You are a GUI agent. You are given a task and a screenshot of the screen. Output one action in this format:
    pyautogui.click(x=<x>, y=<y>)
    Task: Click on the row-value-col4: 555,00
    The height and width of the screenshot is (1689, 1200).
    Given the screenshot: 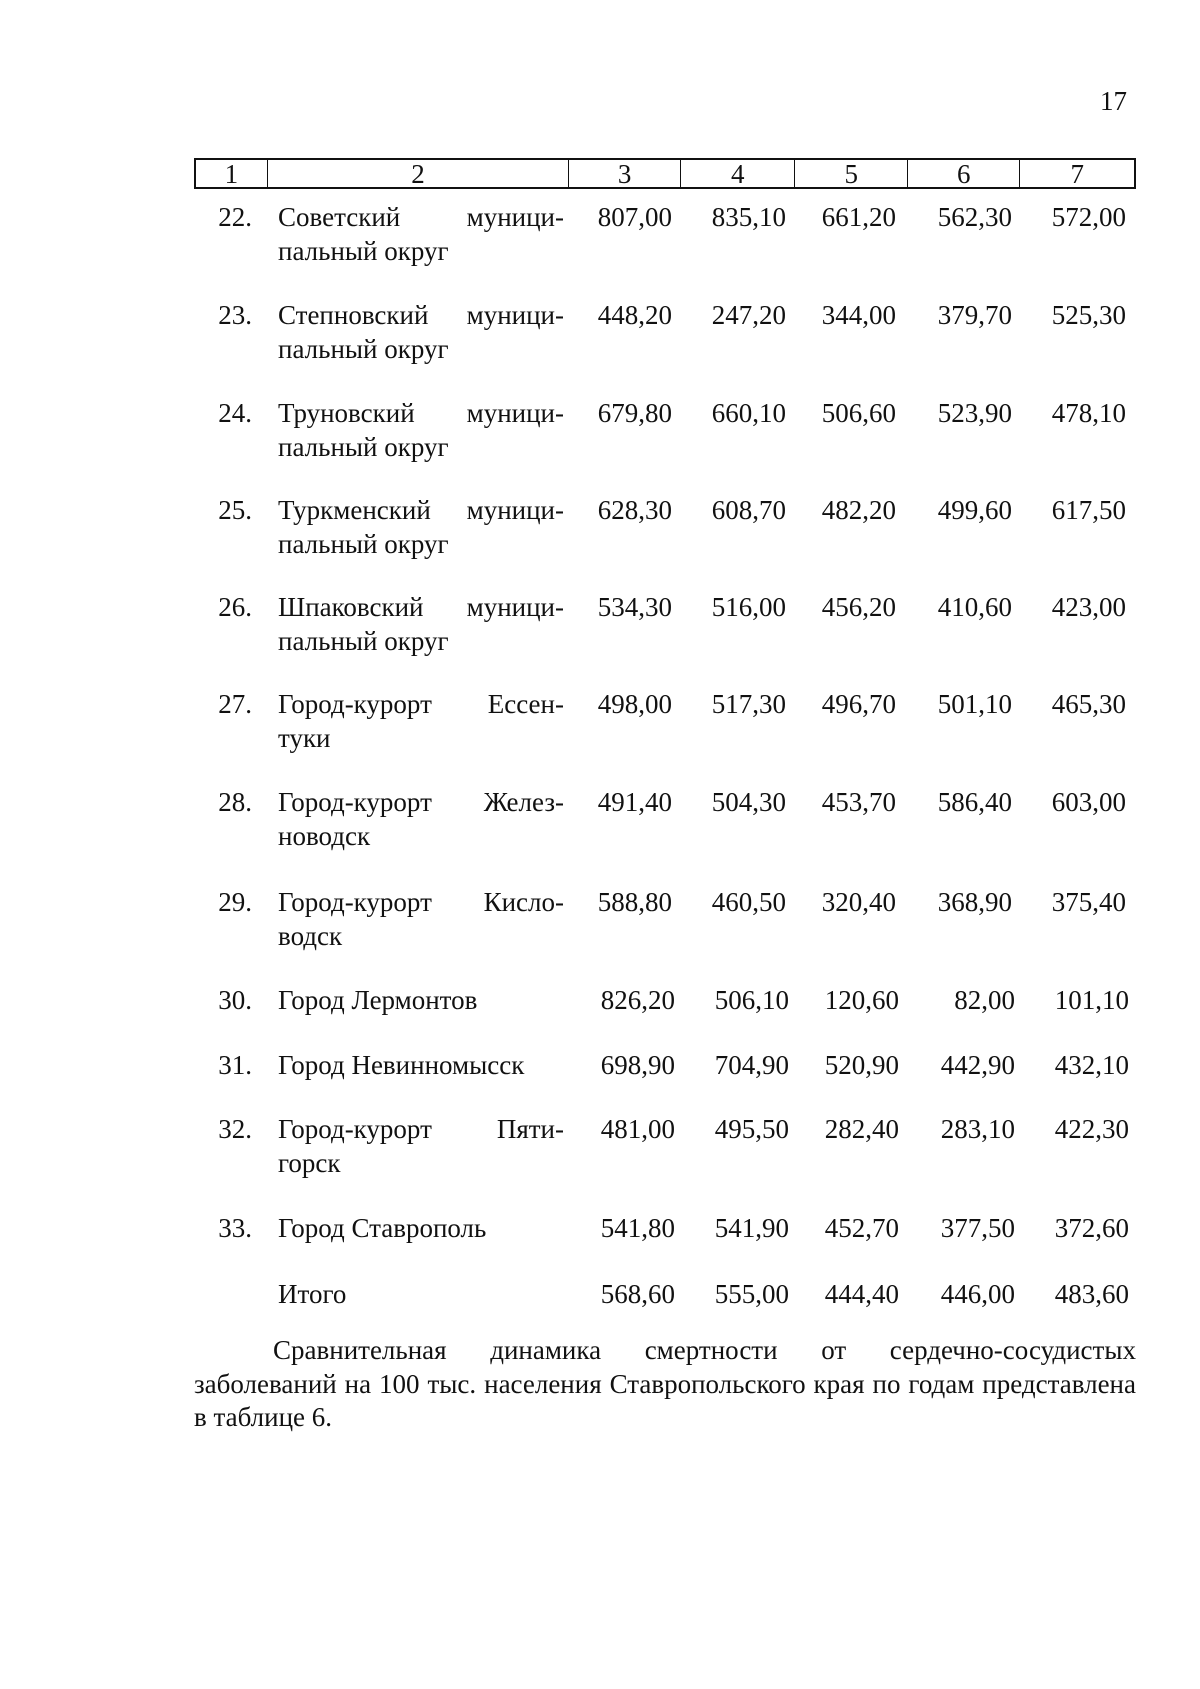 What is the action you would take?
    pyautogui.click(x=751, y=1294)
    